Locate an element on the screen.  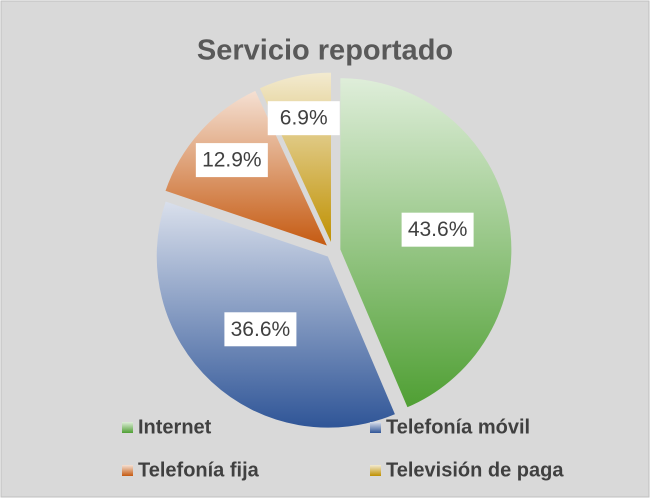
legend-label: Internet is located at coordinates (175, 427).